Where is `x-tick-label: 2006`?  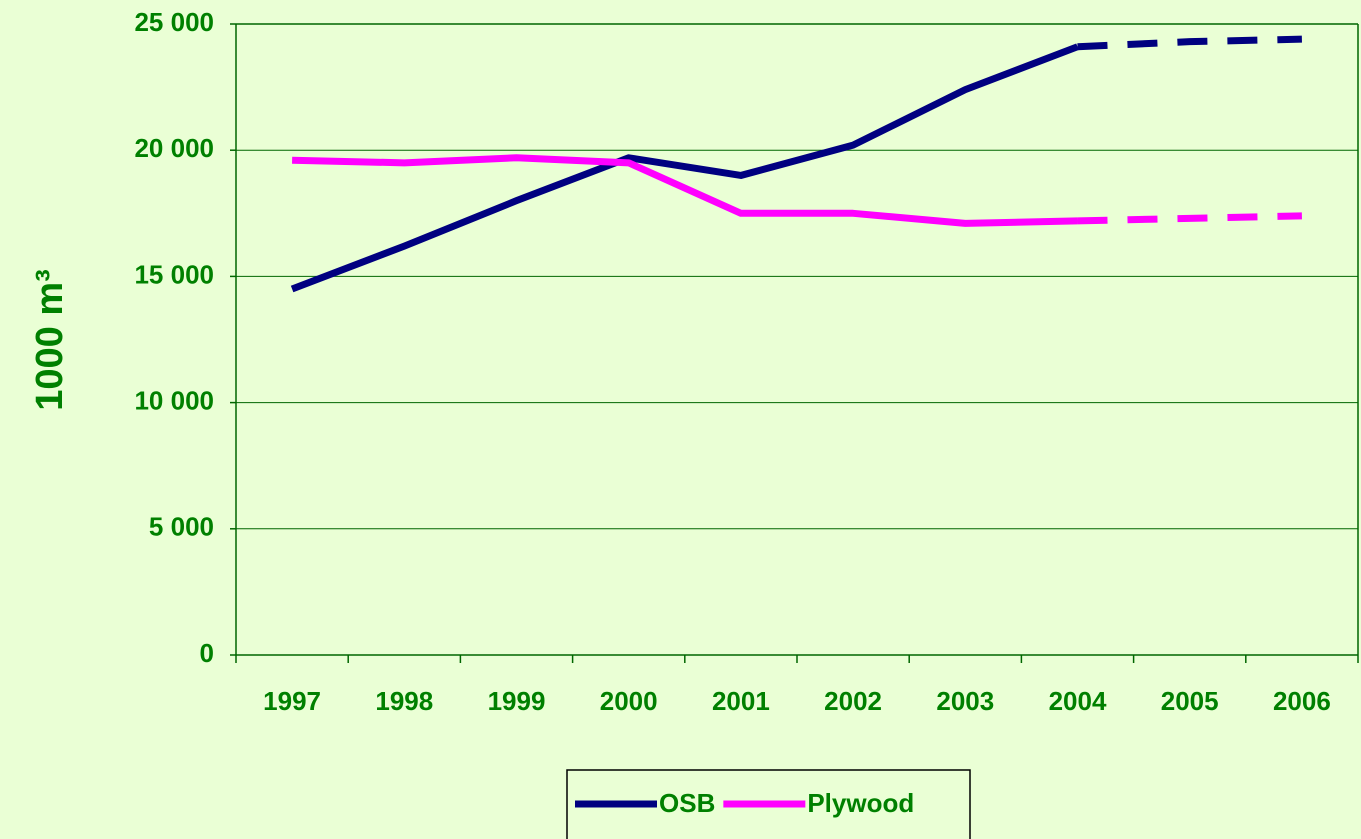
x-tick-label: 2006 is located at coordinates (1302, 701).